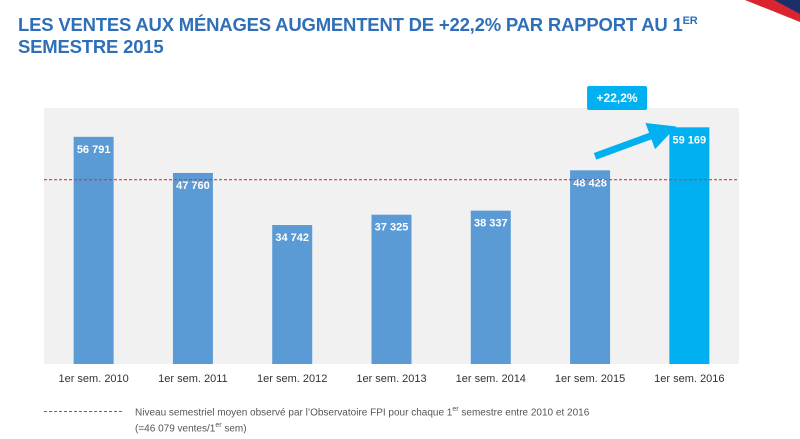 The width and height of the screenshot is (800, 439). I want to click on growth-arrow, so click(635, 141).